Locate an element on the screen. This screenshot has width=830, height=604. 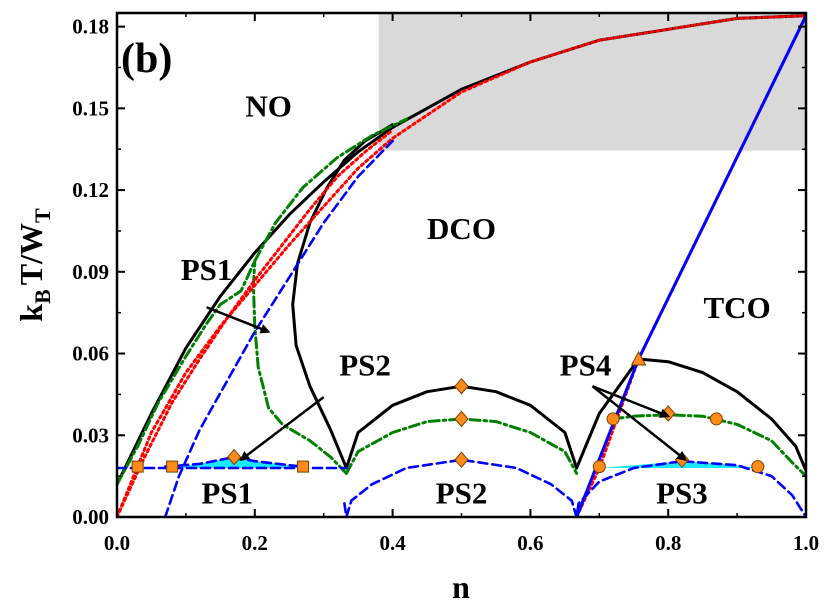
region-label-ps3-8: PS3 is located at coordinates (682, 492).